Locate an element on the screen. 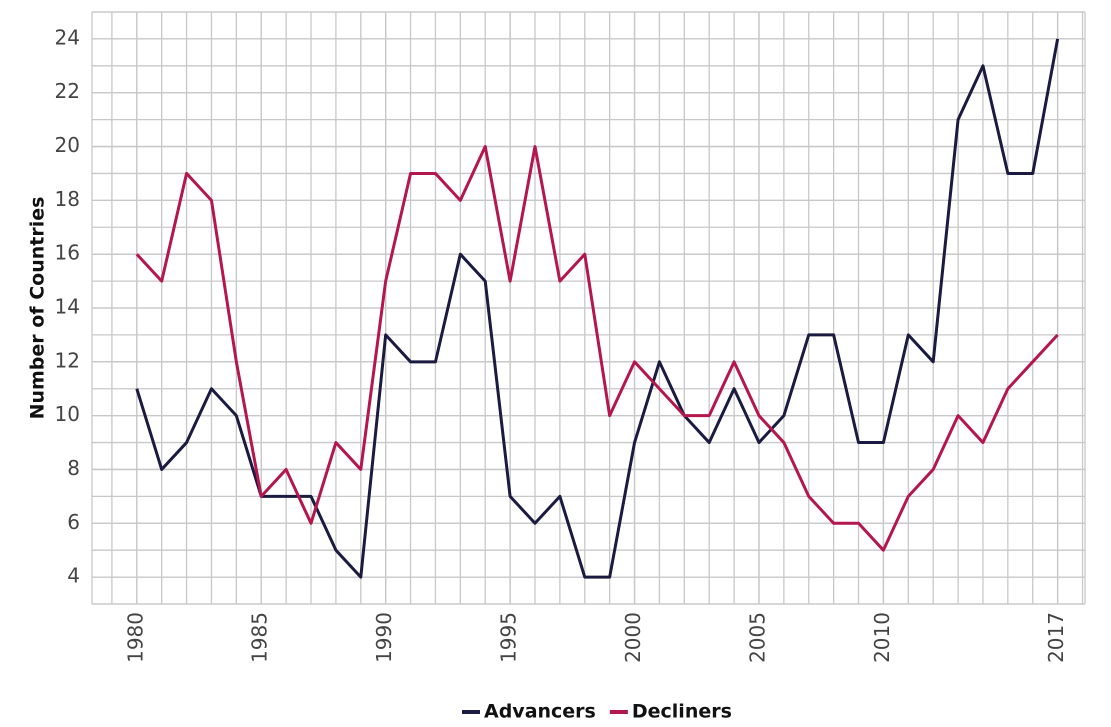  y-tick-label: 18 is located at coordinates (67, 199).